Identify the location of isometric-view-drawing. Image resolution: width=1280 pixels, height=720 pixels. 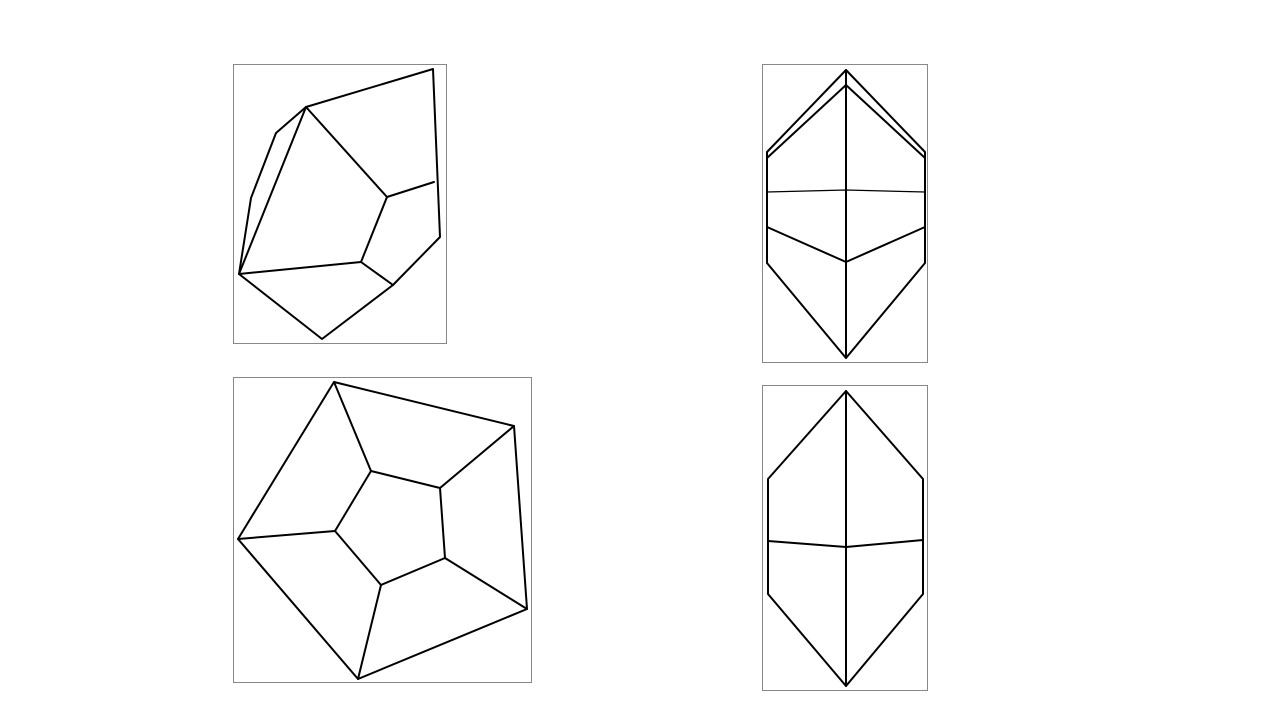
(339, 204).